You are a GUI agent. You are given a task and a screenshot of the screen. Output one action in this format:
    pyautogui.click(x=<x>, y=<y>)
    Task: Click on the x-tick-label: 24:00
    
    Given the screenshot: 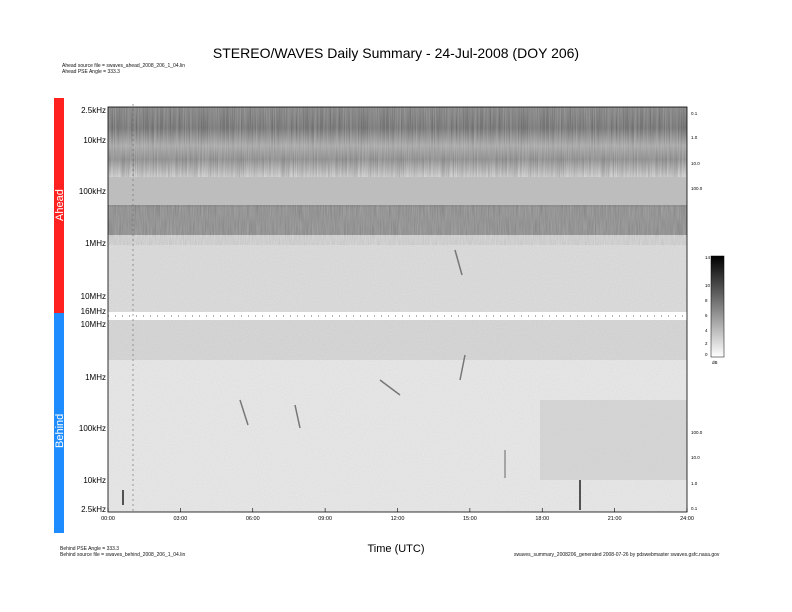 What is the action you would take?
    pyautogui.click(x=687, y=519)
    